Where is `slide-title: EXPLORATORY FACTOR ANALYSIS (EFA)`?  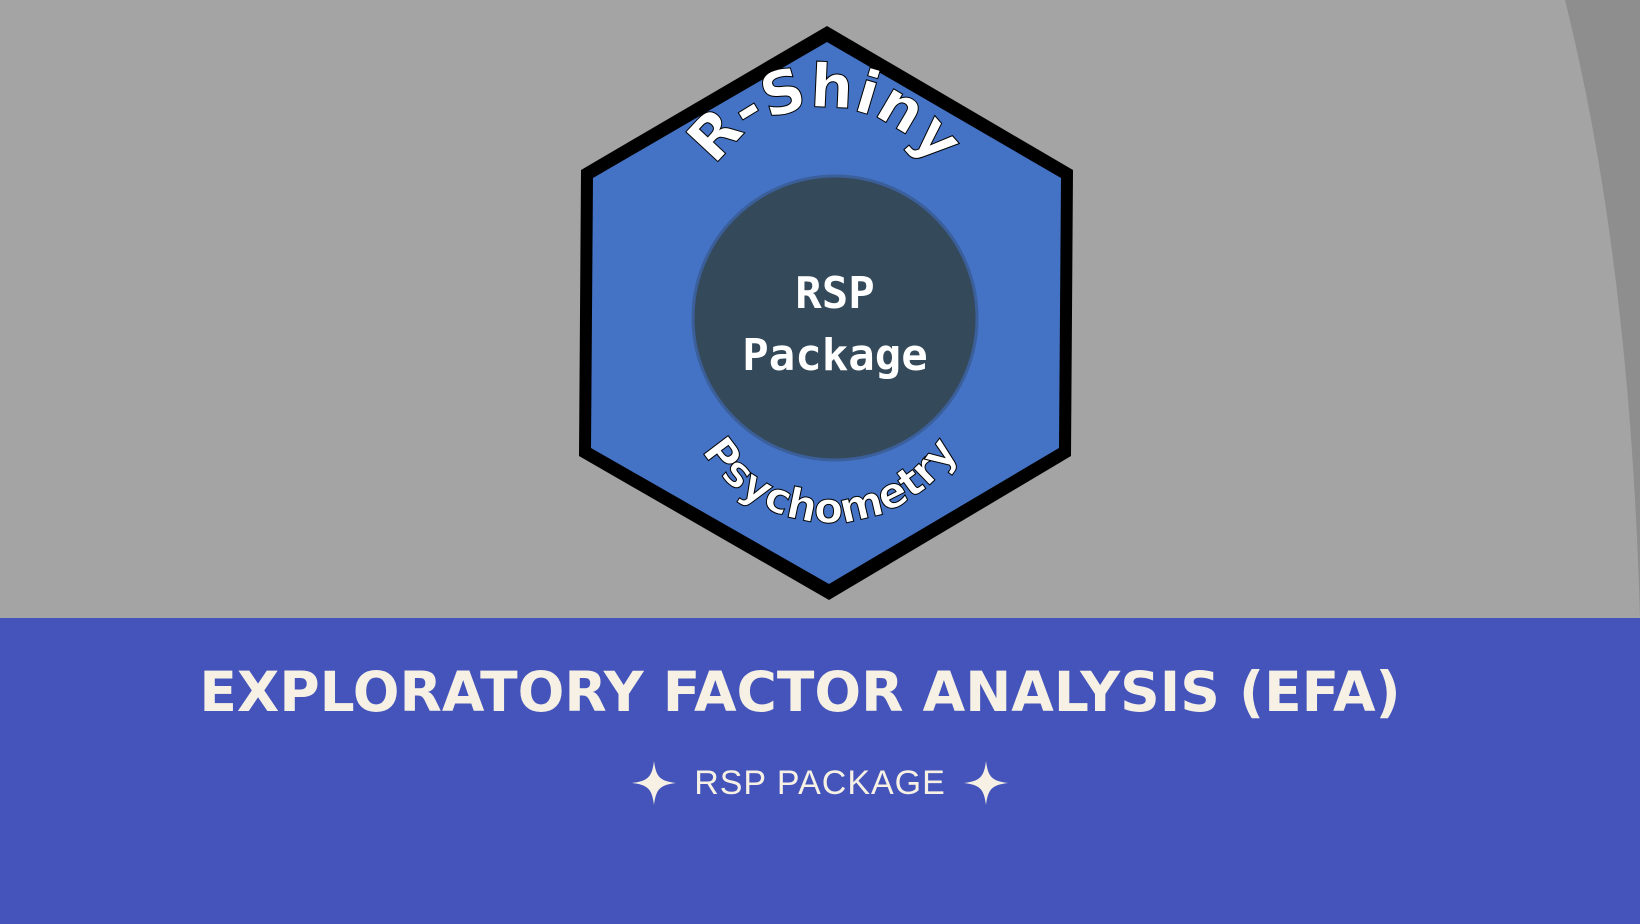 slide-title: EXPLORATORY FACTOR ANALYSIS (EFA) is located at coordinates (800, 692).